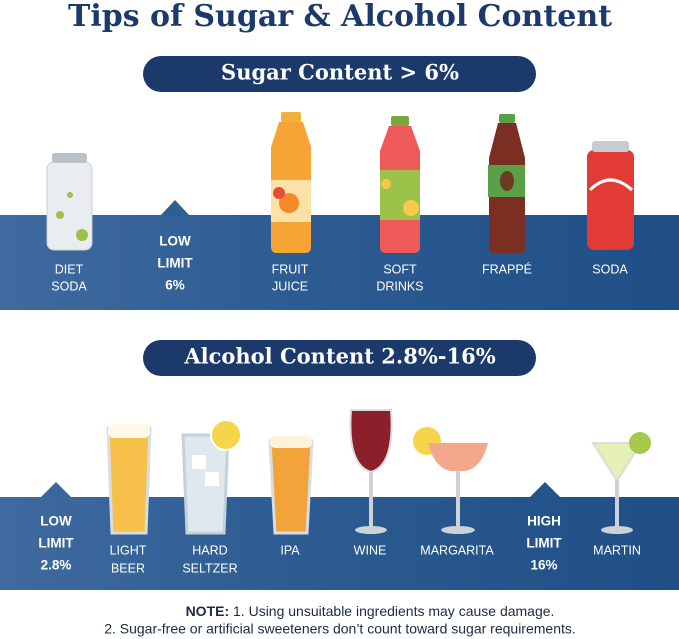  I want to click on item-label: SOFT, so click(400, 269).